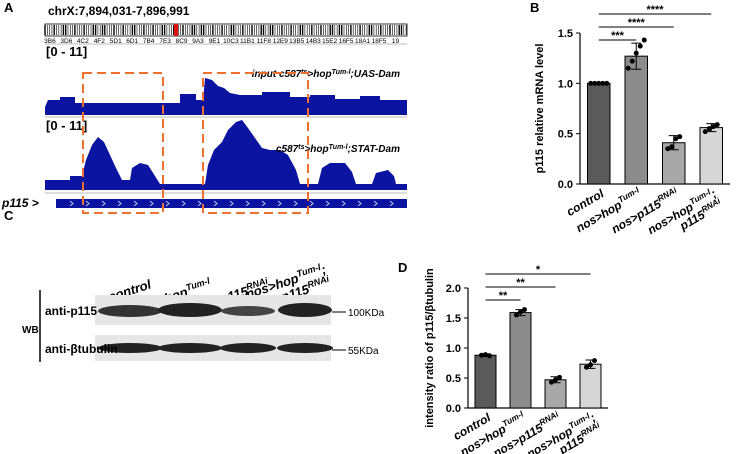 The width and height of the screenshot is (754, 454). Describe the element at coordinates (396, 41) in the screenshot. I see `cytoband-label: 19` at that location.